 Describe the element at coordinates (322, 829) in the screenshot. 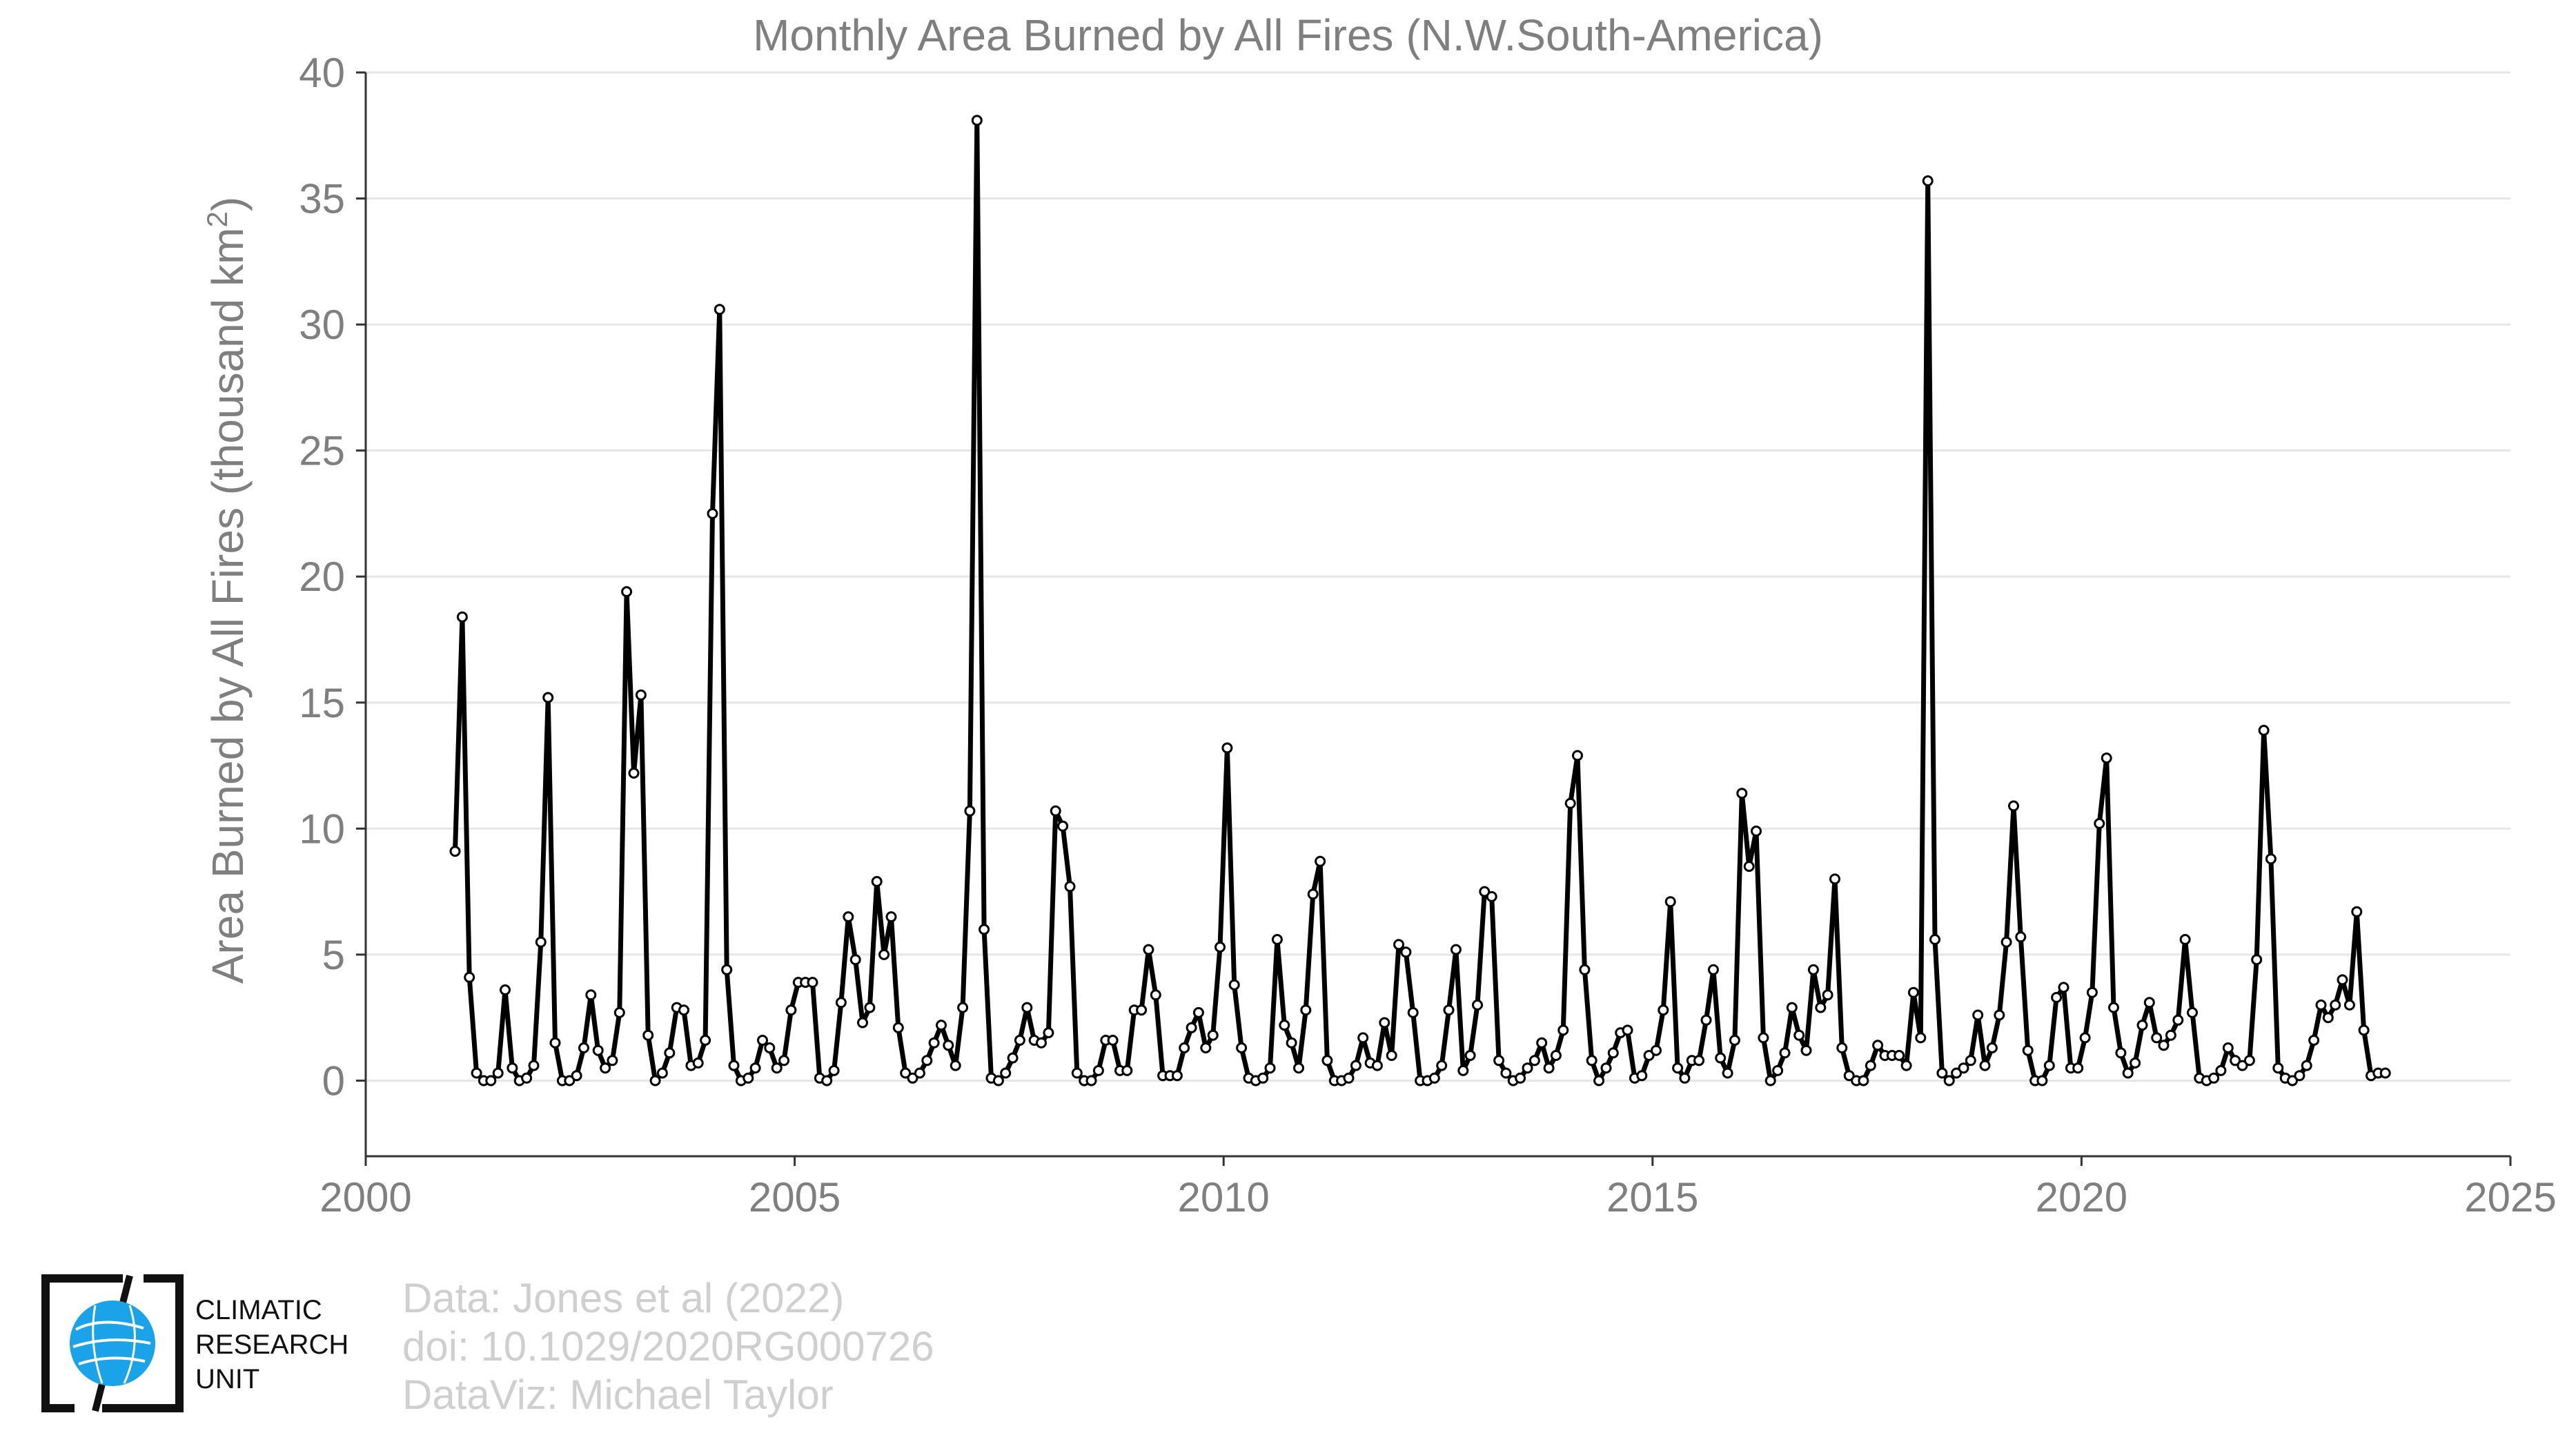

I see `y-tick-label: 10` at that location.